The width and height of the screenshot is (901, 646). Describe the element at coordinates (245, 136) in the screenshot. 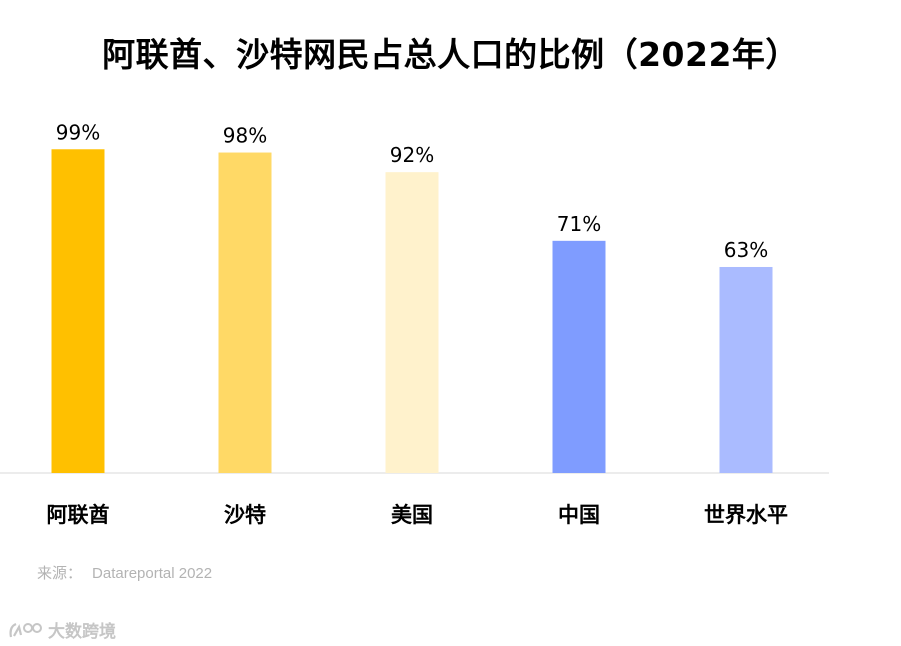

I see `value-label-2: 98%` at that location.